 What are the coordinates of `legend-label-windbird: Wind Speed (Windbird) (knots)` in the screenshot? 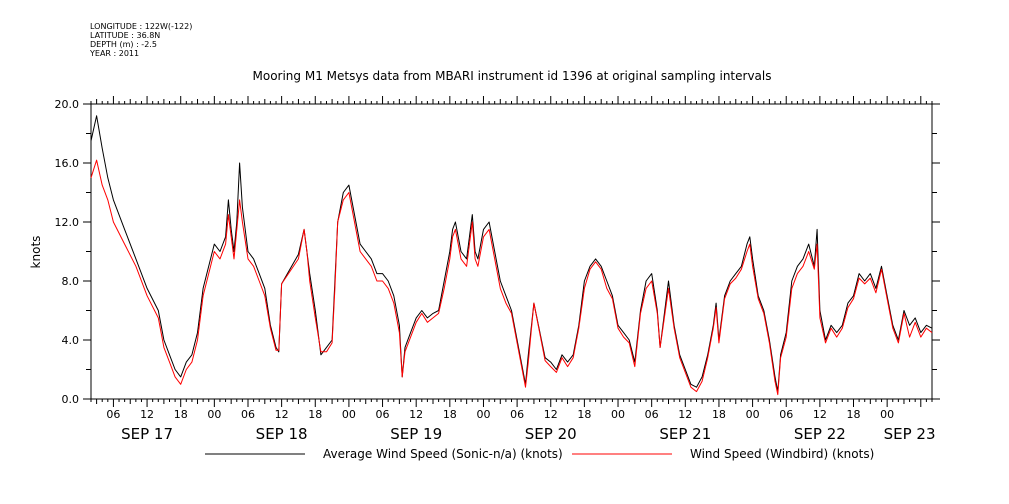 It's located at (782, 454).